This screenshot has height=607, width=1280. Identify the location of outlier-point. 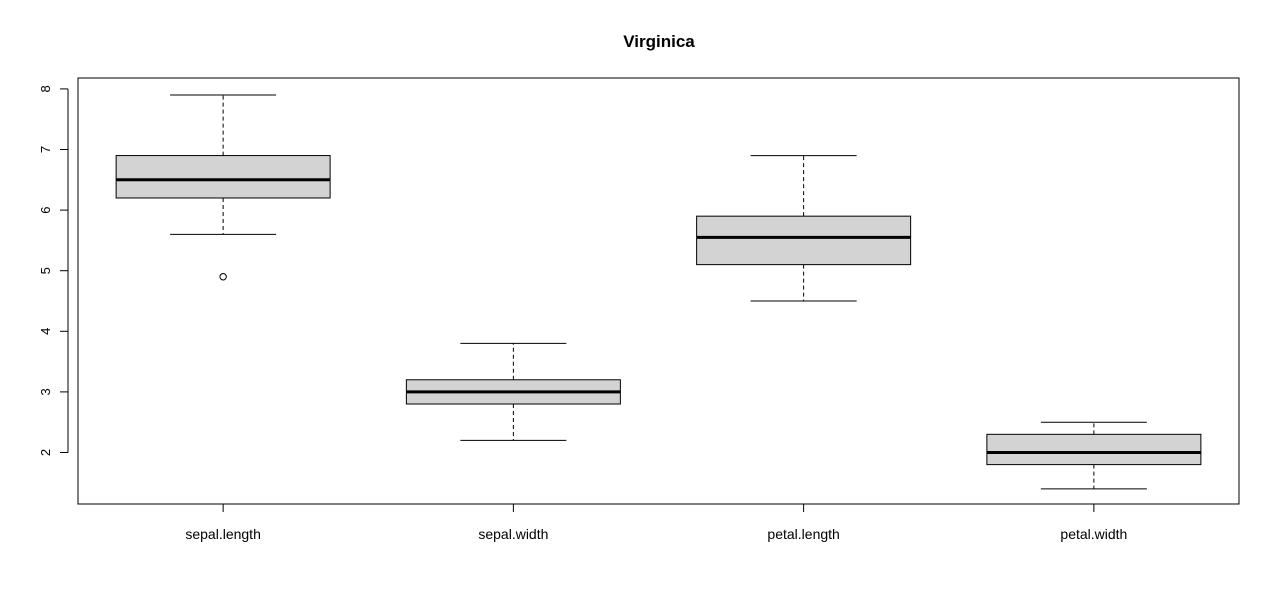
(223, 277).